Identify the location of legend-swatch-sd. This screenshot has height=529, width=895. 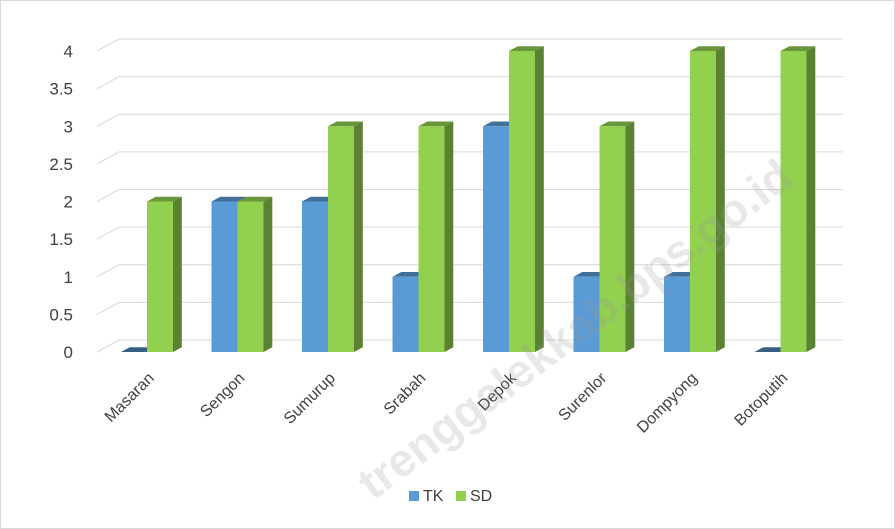
(461, 496).